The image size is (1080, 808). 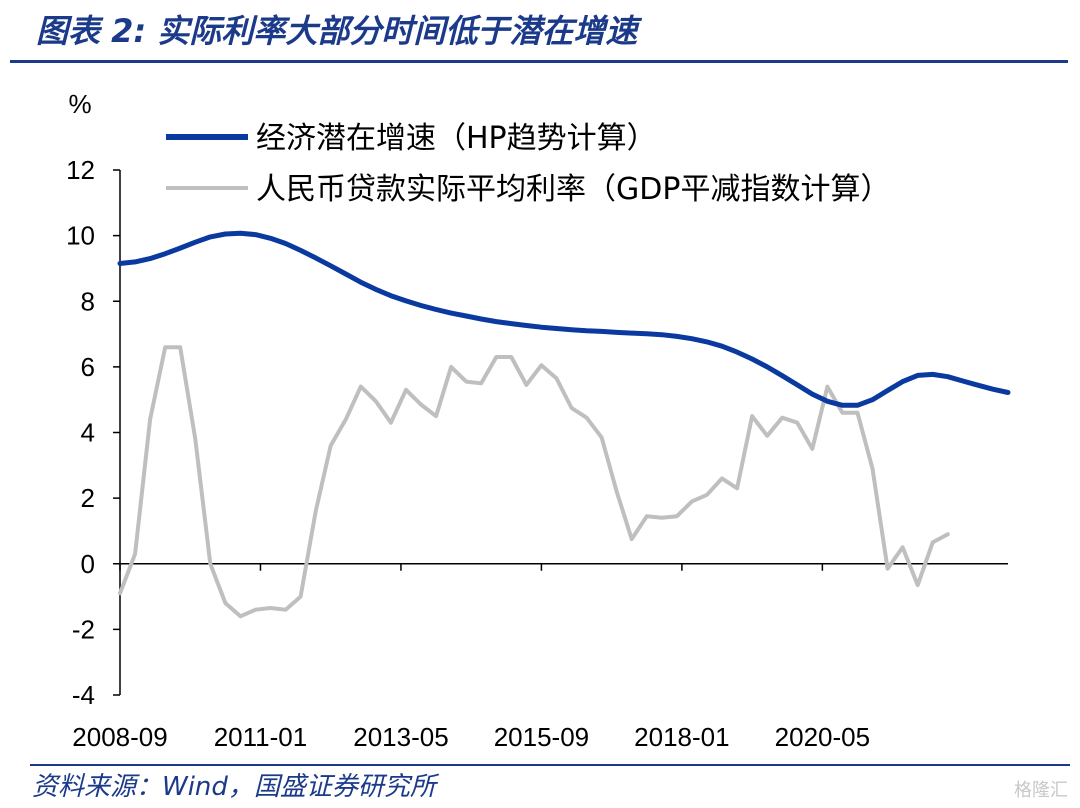 I want to click on y-tick-label: 0, so click(x=88, y=564).